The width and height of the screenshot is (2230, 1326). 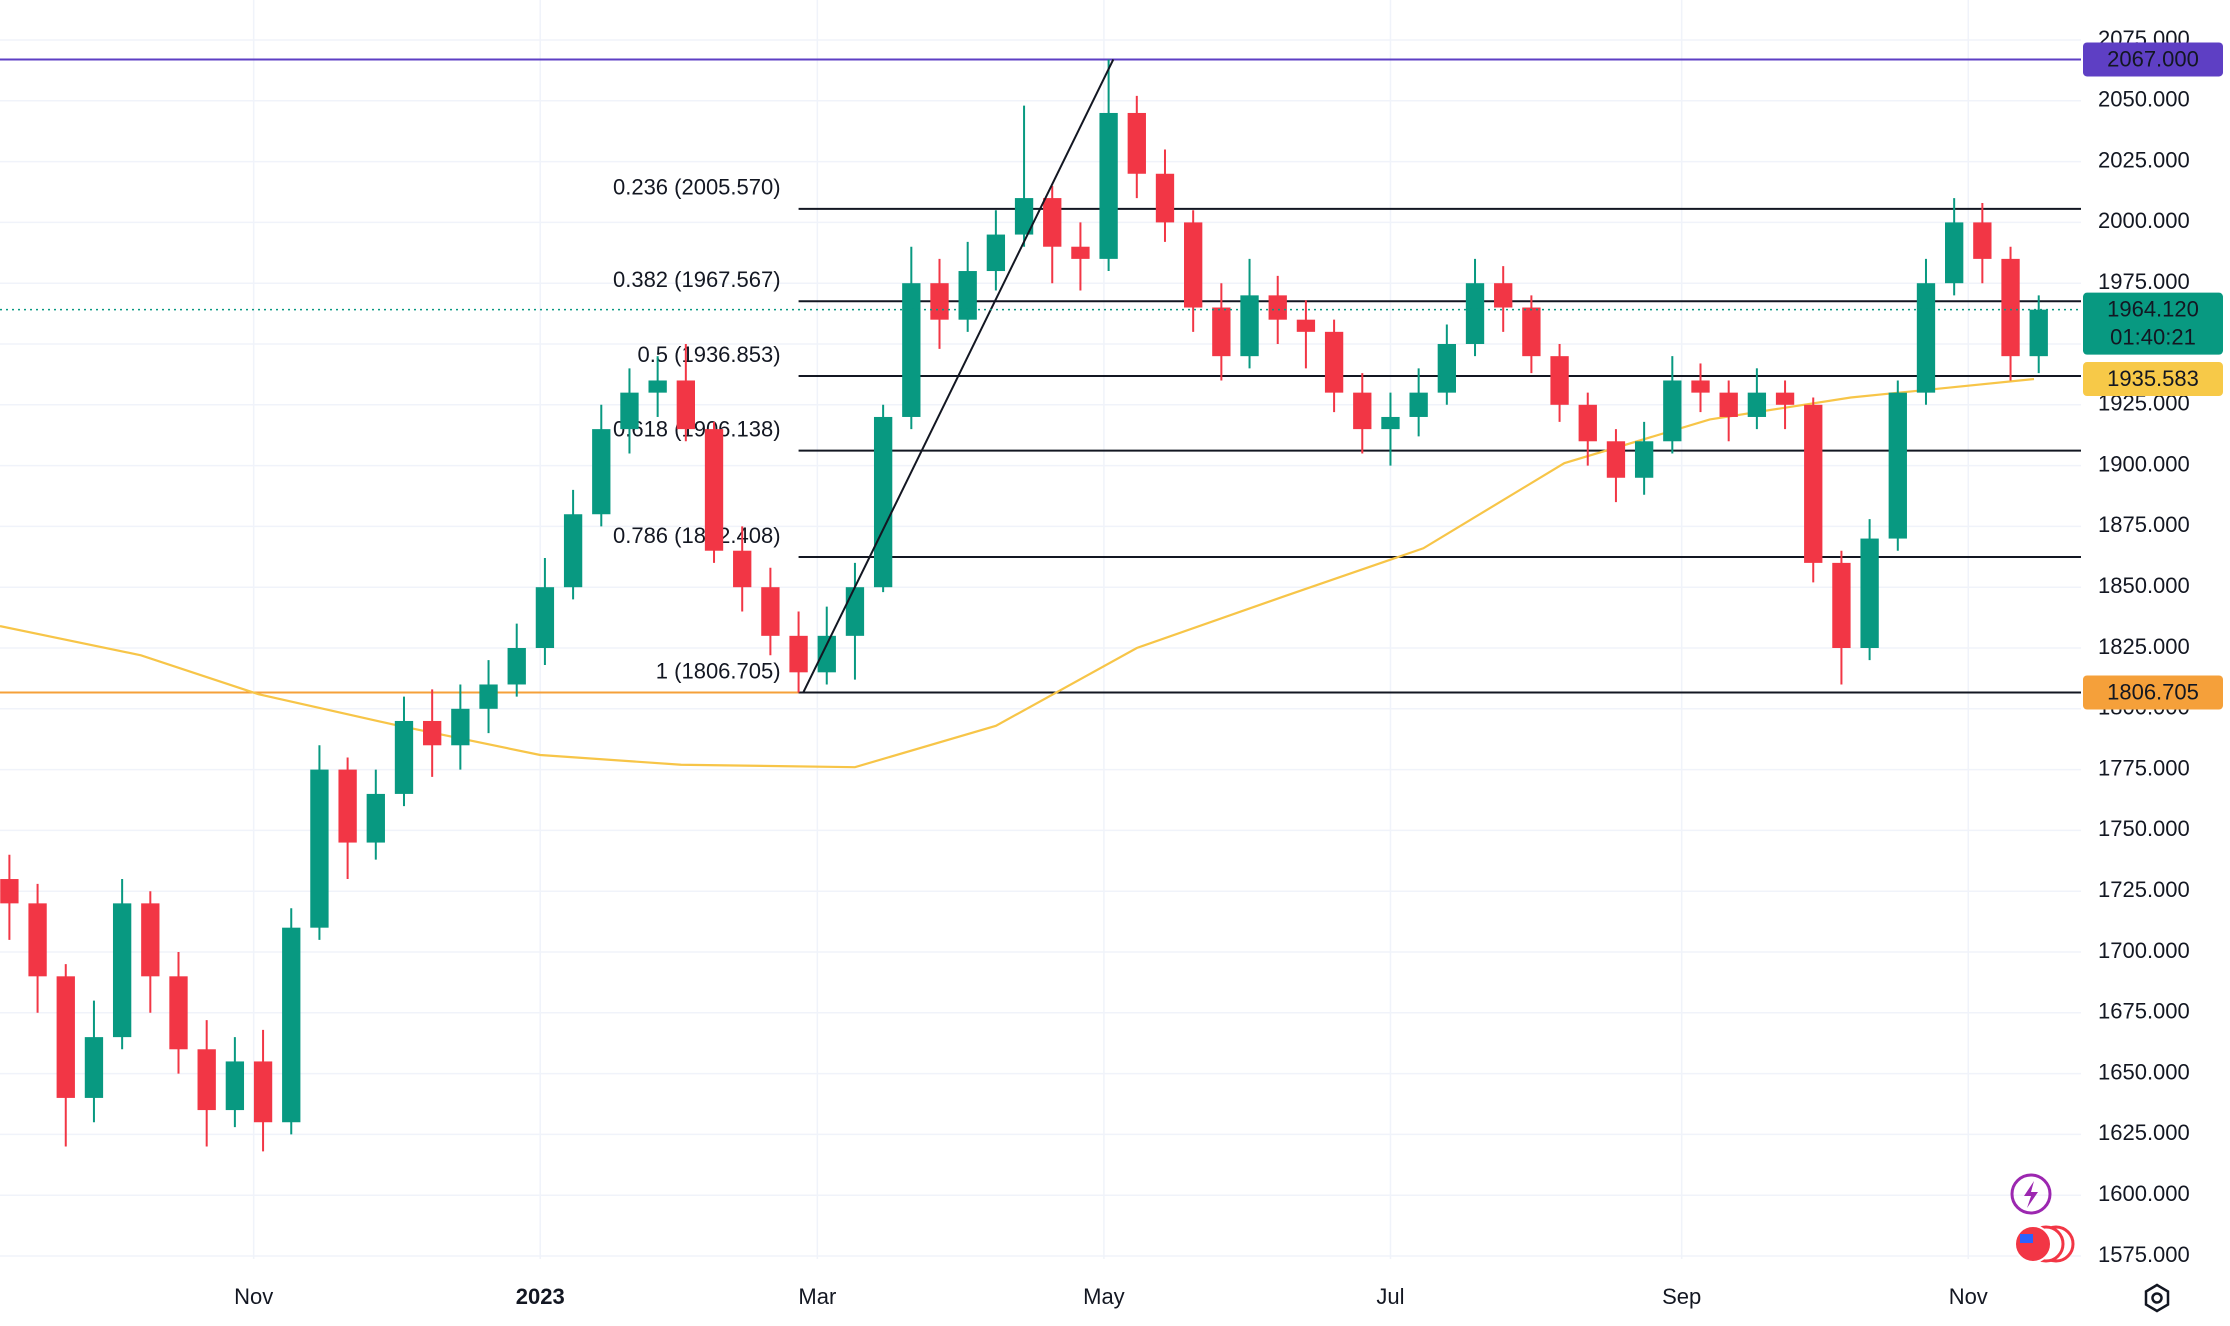 What do you see at coordinates (697, 187) in the screenshot?
I see `fib-label: 0.236 (2005.570)` at bounding box center [697, 187].